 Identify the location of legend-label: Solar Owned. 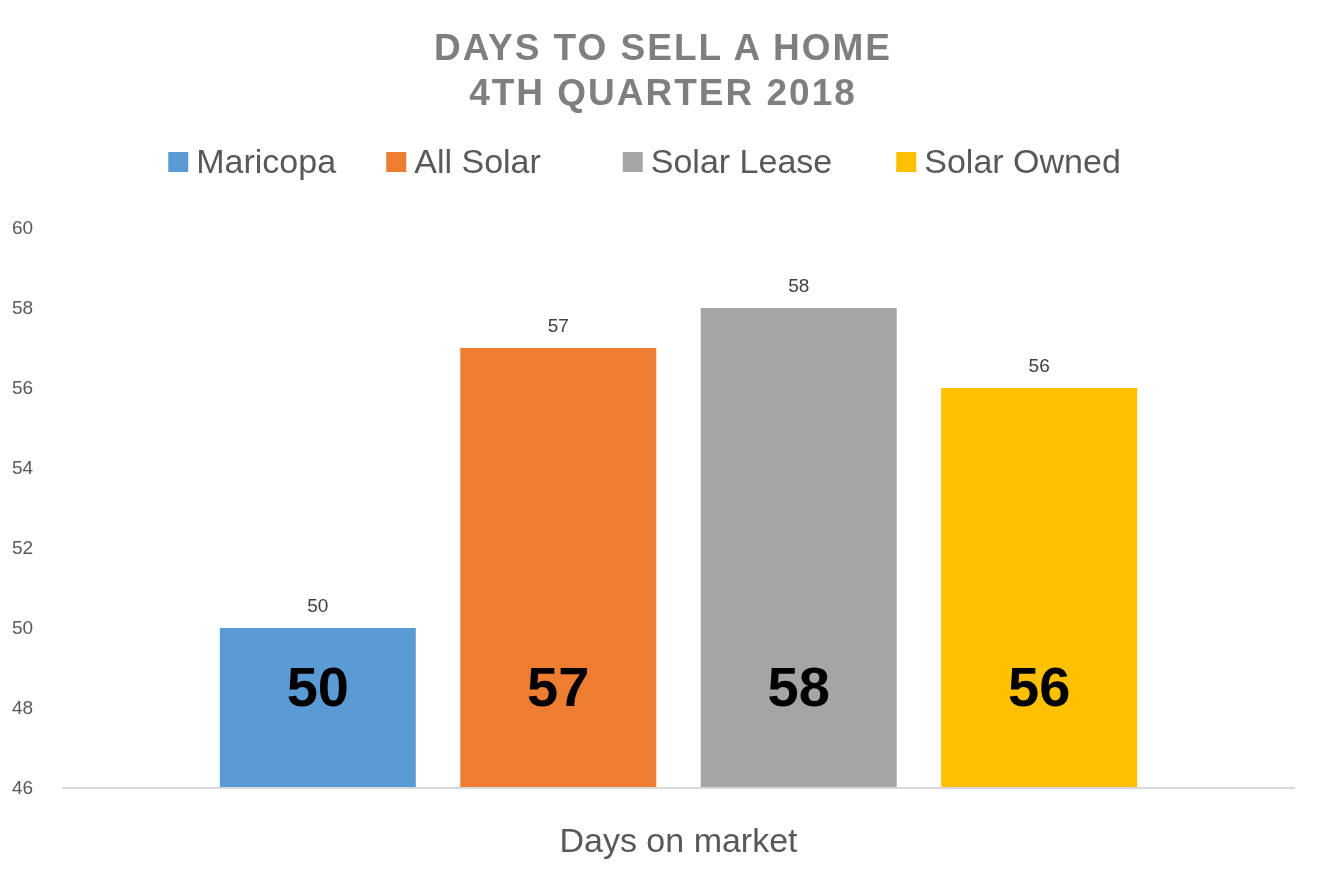
(1022, 161).